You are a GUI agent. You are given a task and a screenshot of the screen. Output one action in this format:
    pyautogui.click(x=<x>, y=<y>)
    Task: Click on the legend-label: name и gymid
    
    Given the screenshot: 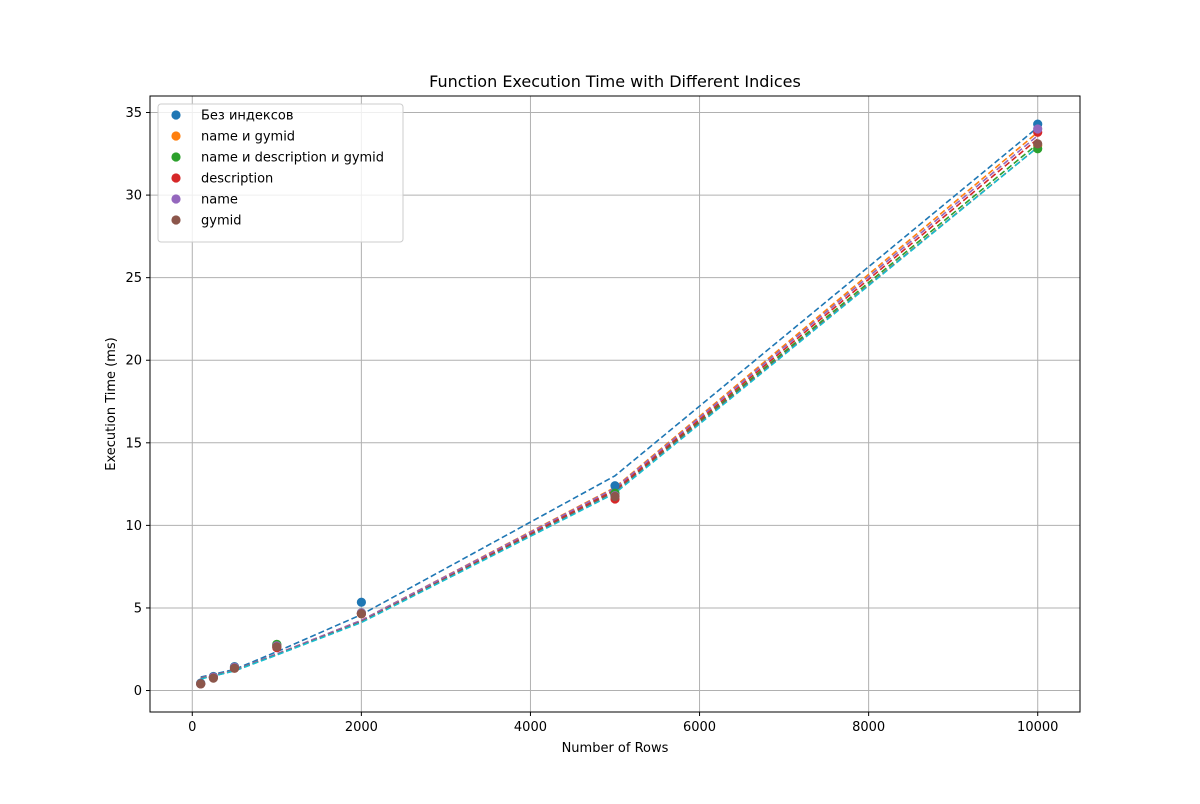 What is the action you would take?
    pyautogui.click(x=248, y=137)
    